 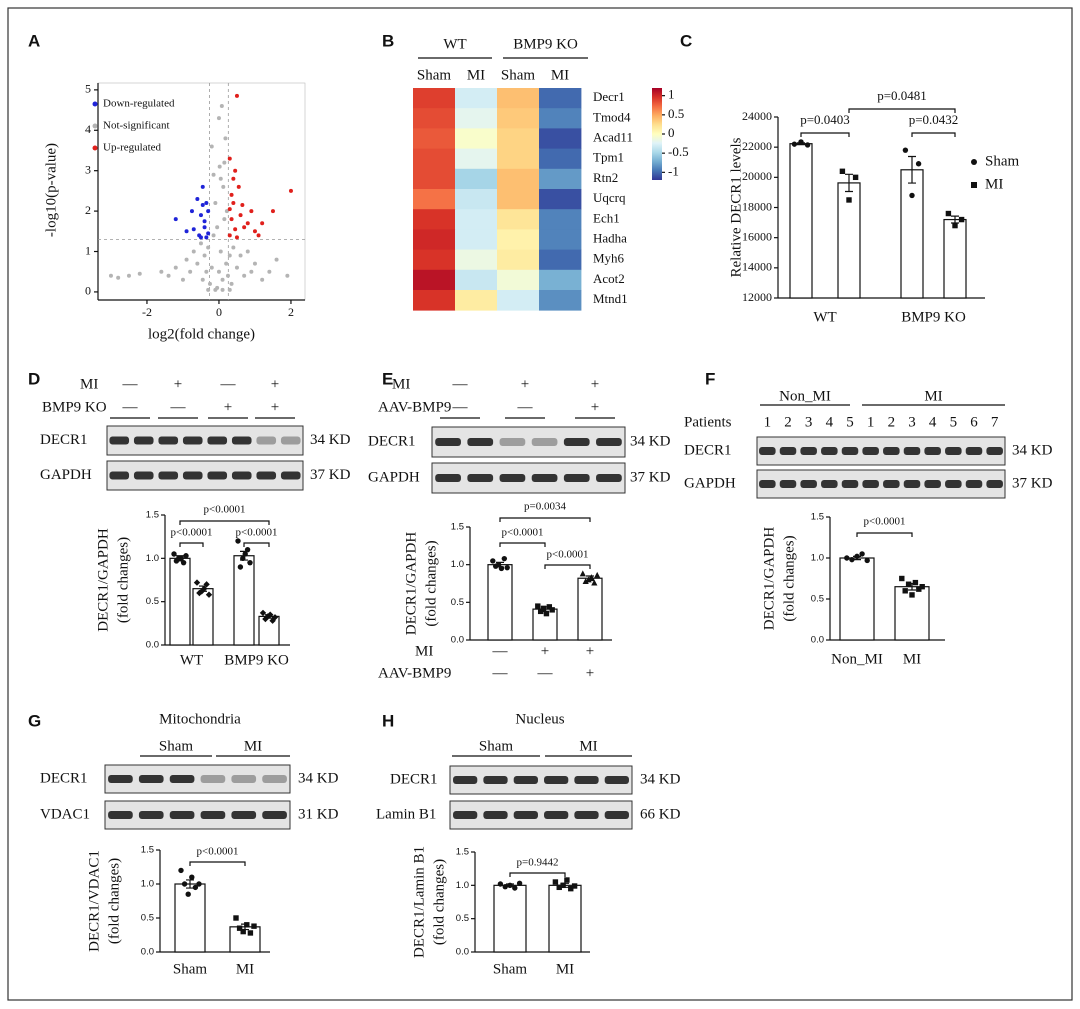 I want to click on comparison-label: p=0.0481, so click(x=902, y=95).